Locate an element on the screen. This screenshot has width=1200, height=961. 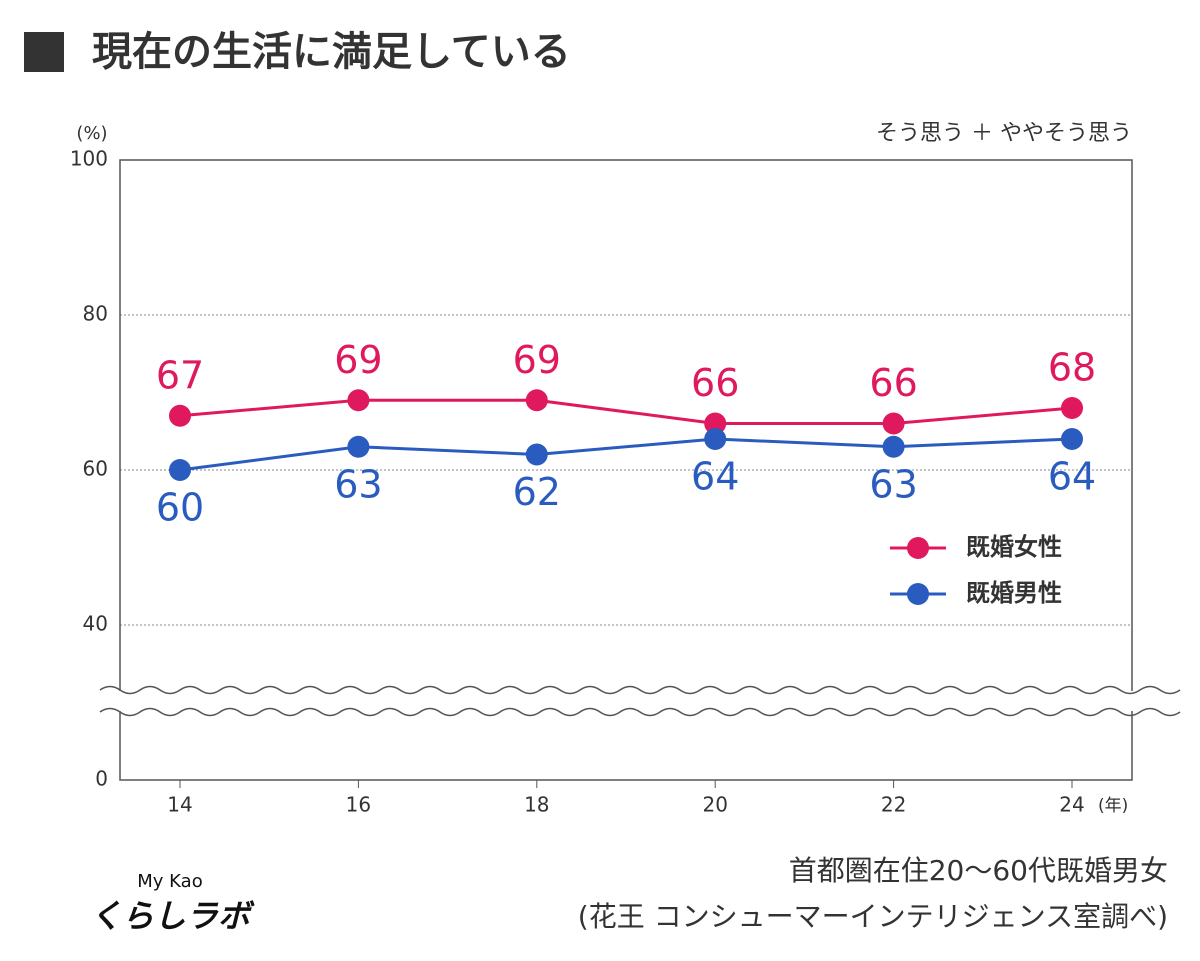
x-tick-label: 22 is located at coordinates (893, 805).